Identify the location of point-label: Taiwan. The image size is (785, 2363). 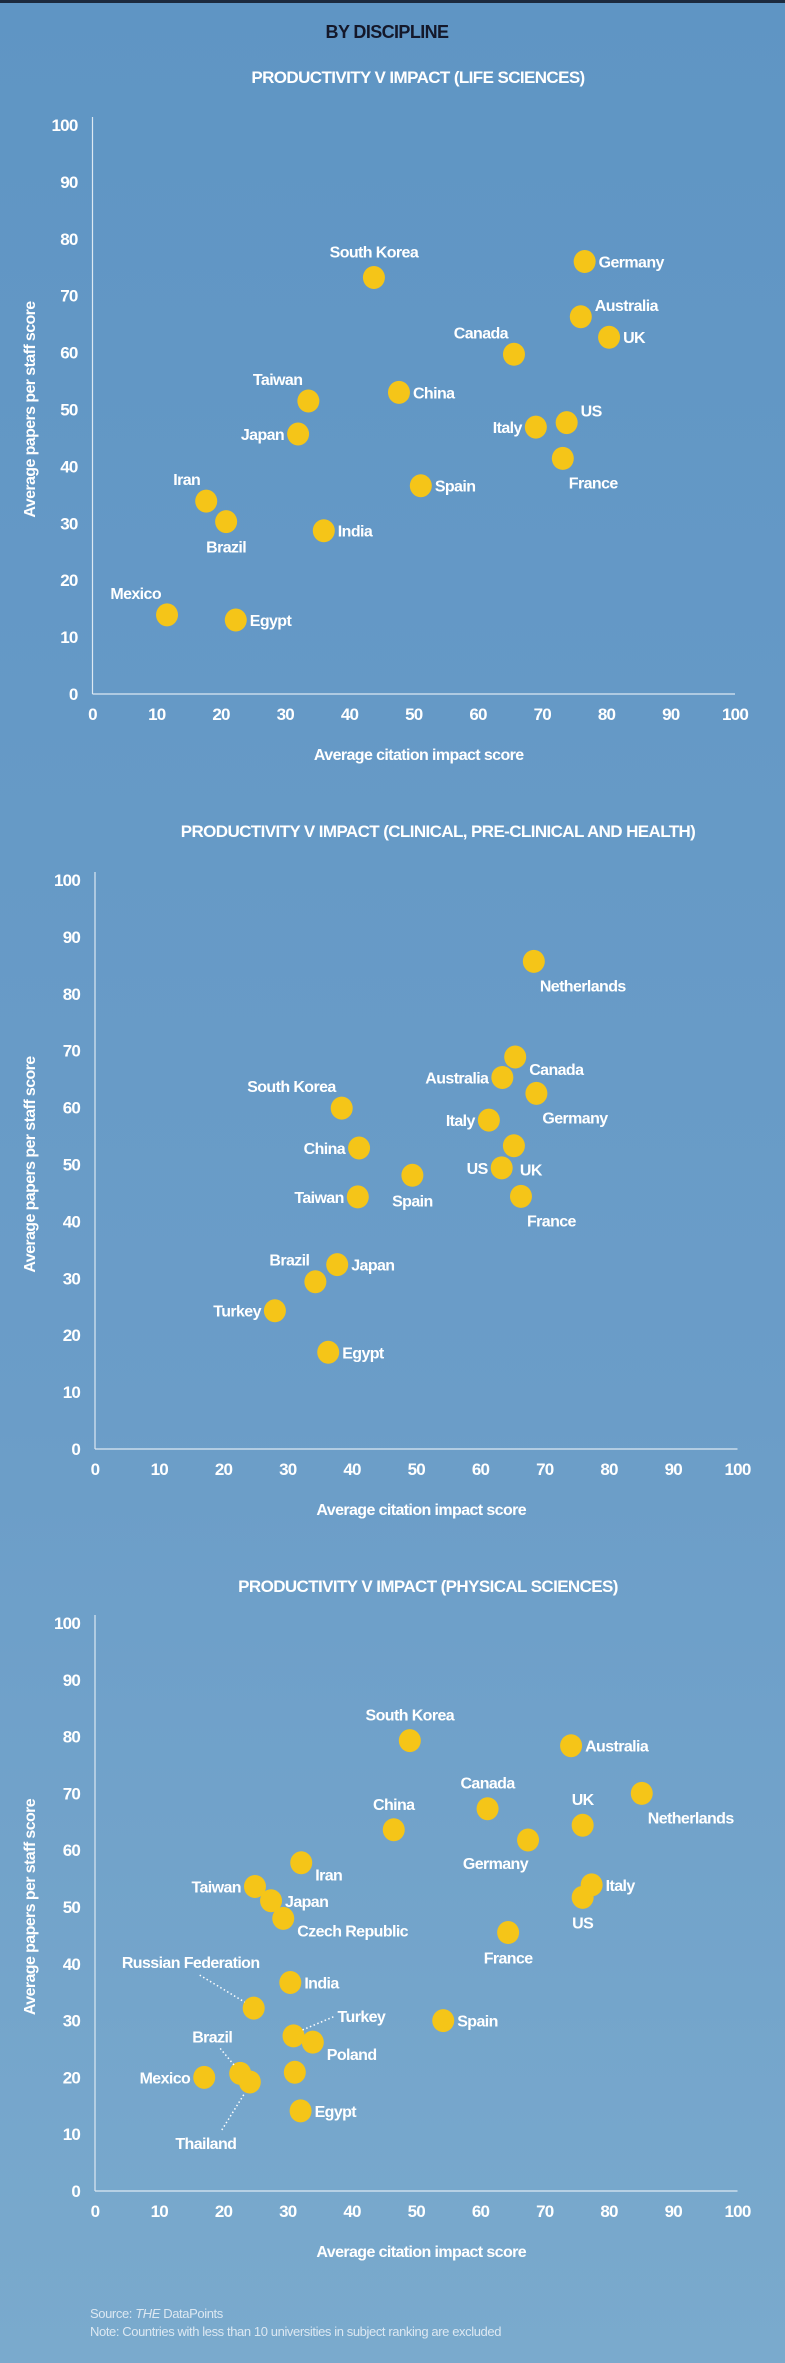
(216, 1888).